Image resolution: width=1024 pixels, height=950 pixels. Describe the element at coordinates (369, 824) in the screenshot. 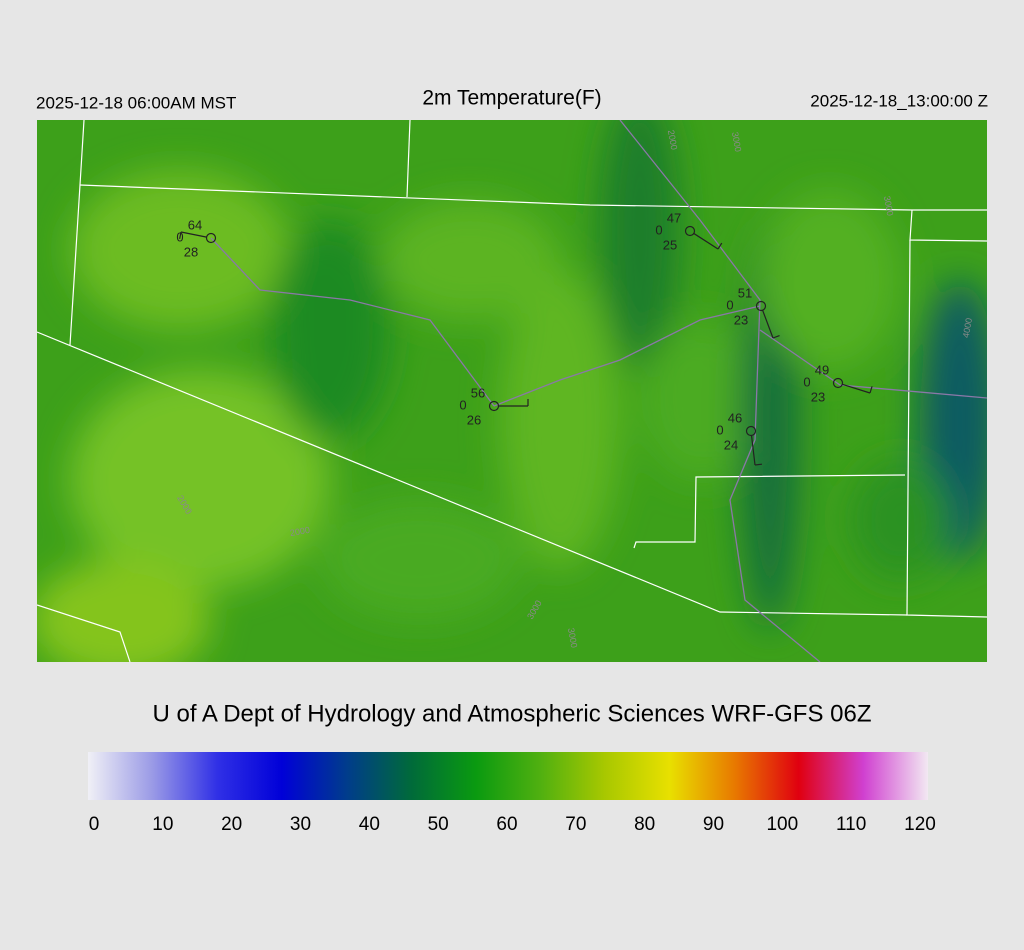

I see `colorbar-tick-label: 40` at that location.